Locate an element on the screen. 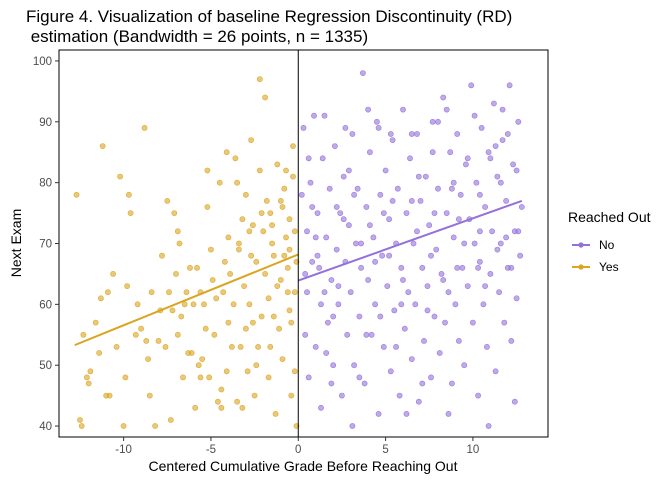  y-tick-label: 70 is located at coordinates (45, 245).